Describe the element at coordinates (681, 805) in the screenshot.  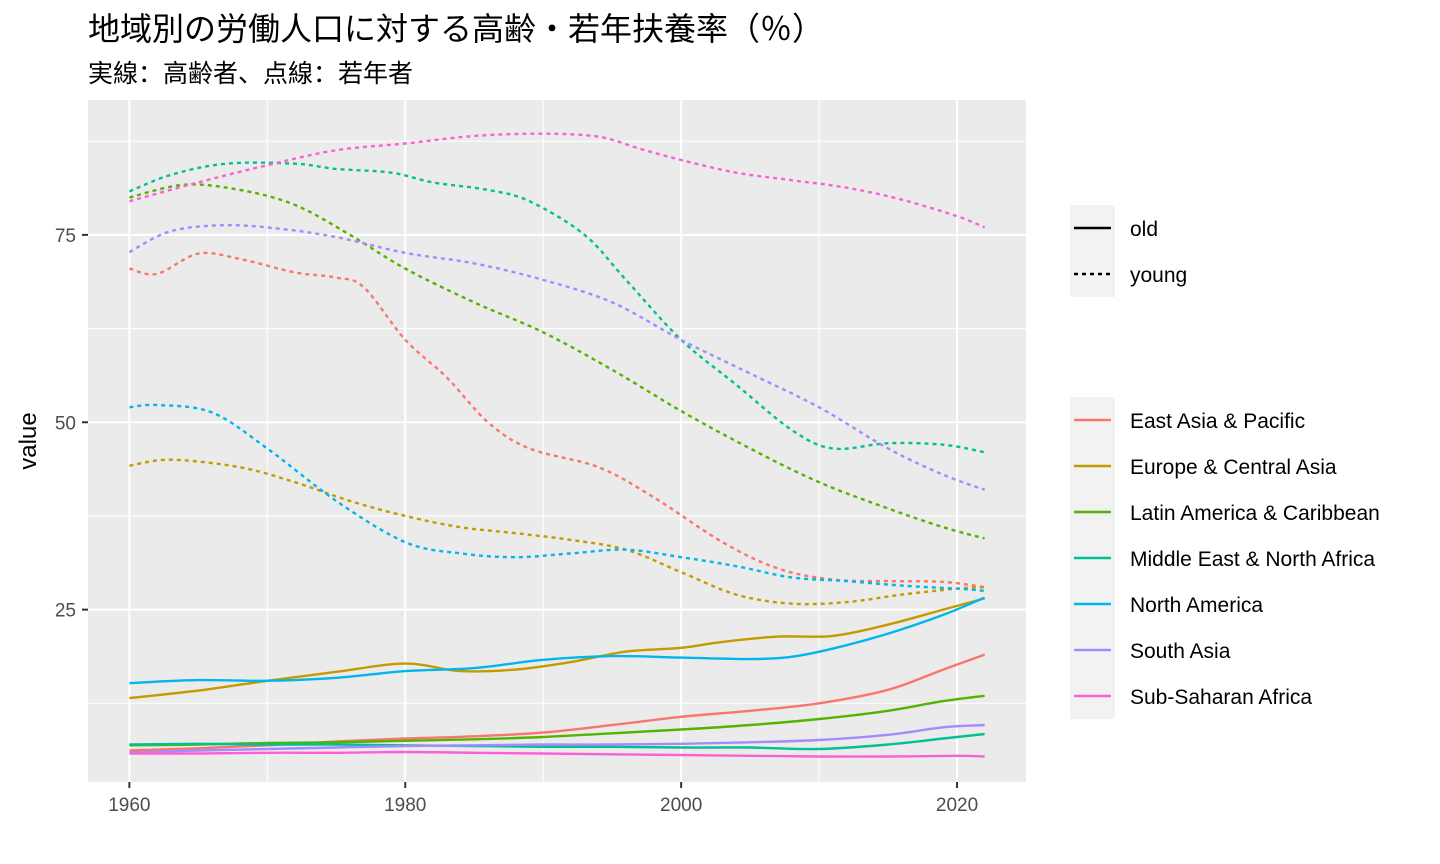
I see `x-tick-label: 2000` at that location.